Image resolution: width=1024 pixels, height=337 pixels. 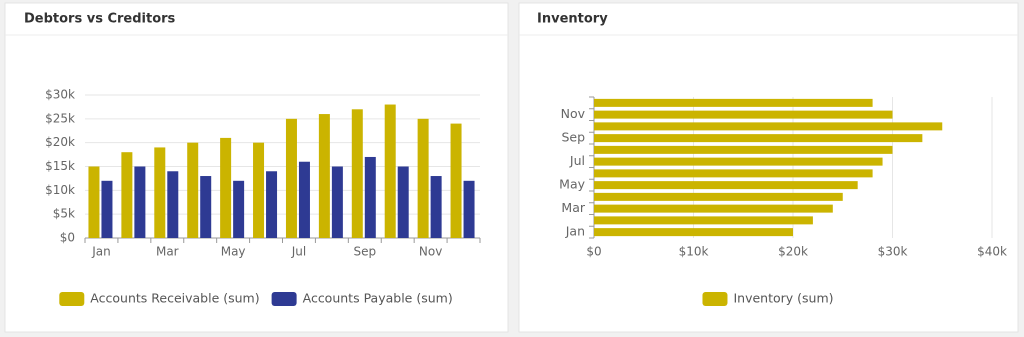 I want to click on x-tick-label: Sep, so click(x=364, y=252).